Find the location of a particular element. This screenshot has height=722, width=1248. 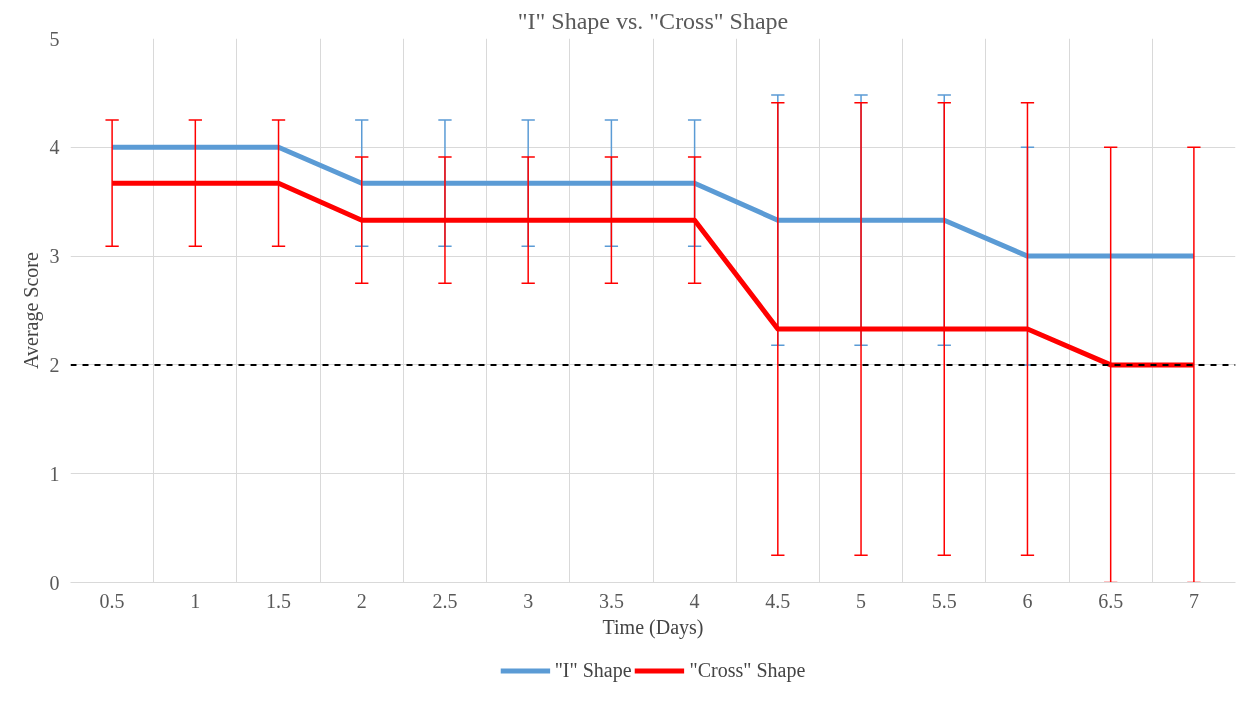

x-axis-title: Time (Days) is located at coordinates (653, 627).